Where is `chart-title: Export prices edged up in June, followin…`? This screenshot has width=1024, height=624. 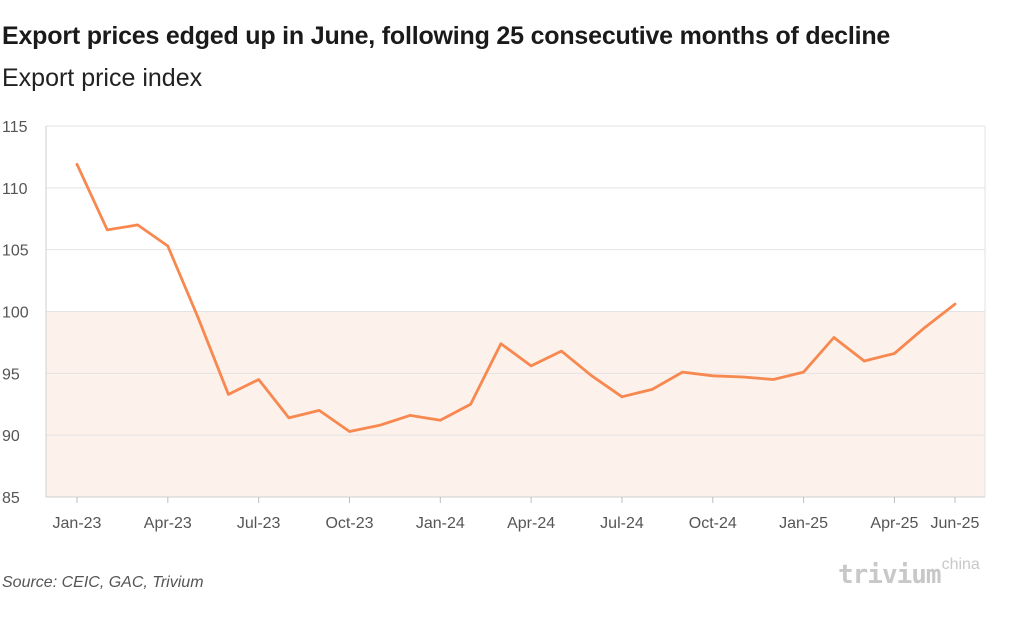 chart-title: Export prices edged up in June, followin… is located at coordinates (446, 36).